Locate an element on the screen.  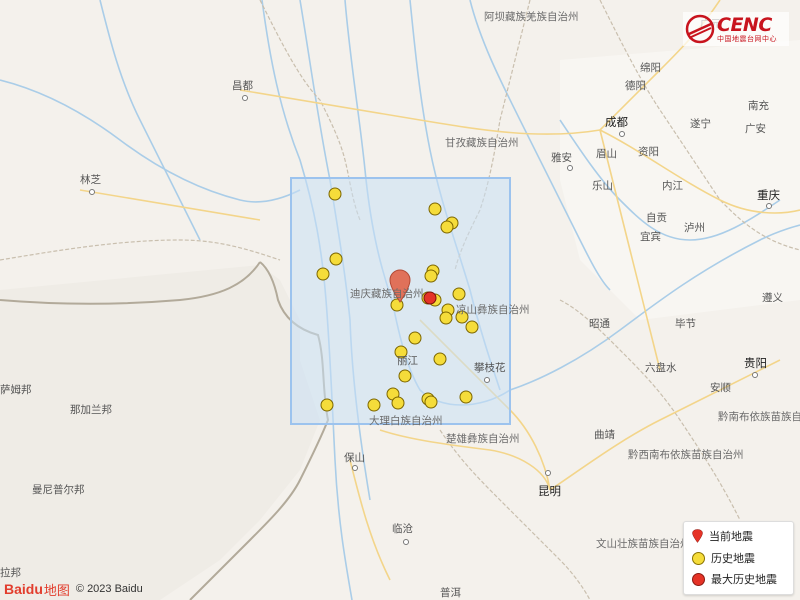
legend-max-history: 最大历史地震 is located at coordinates (734, 579).